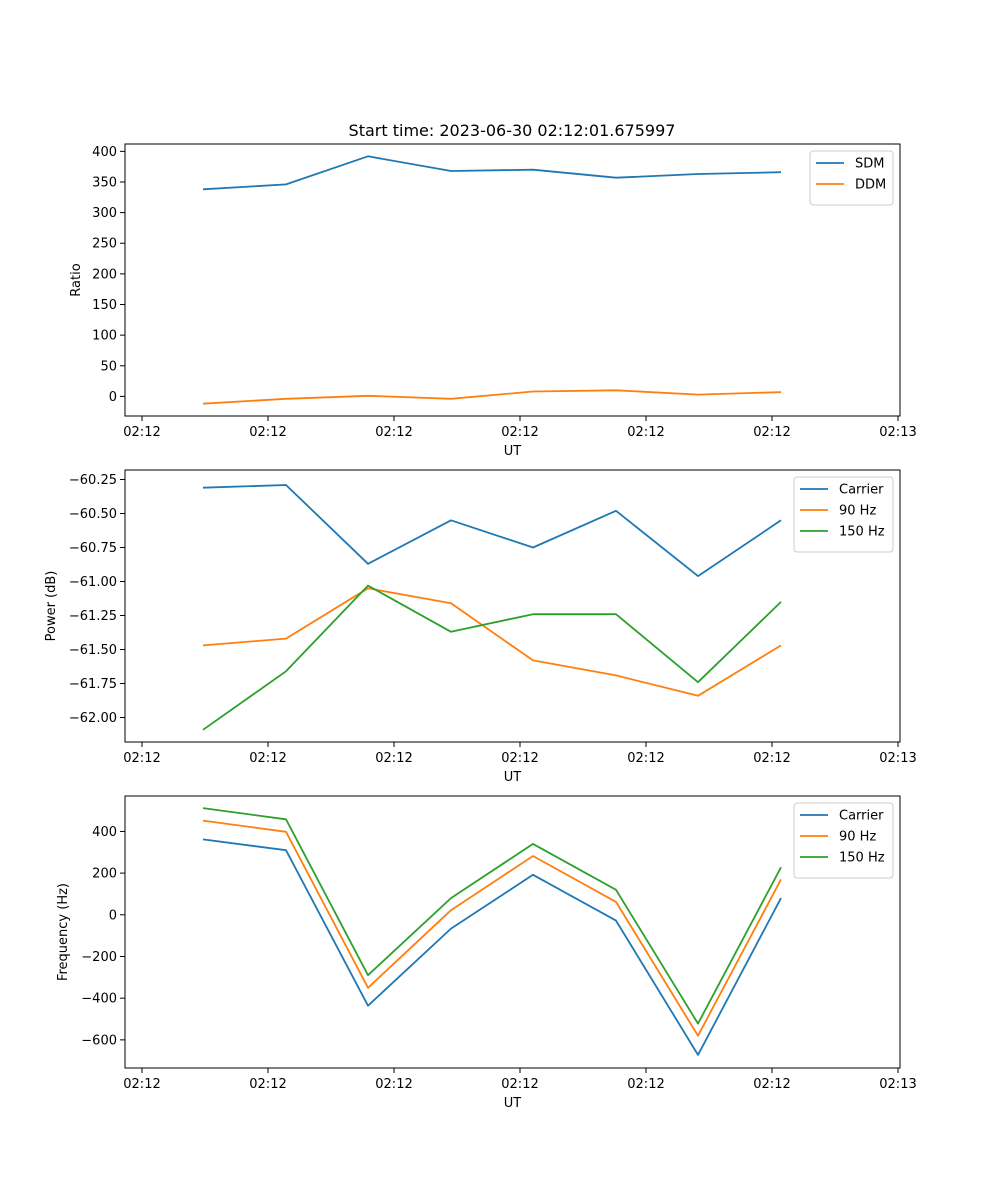  Describe the element at coordinates (104, 244) in the screenshot. I see `y-tick-label: 250` at that location.